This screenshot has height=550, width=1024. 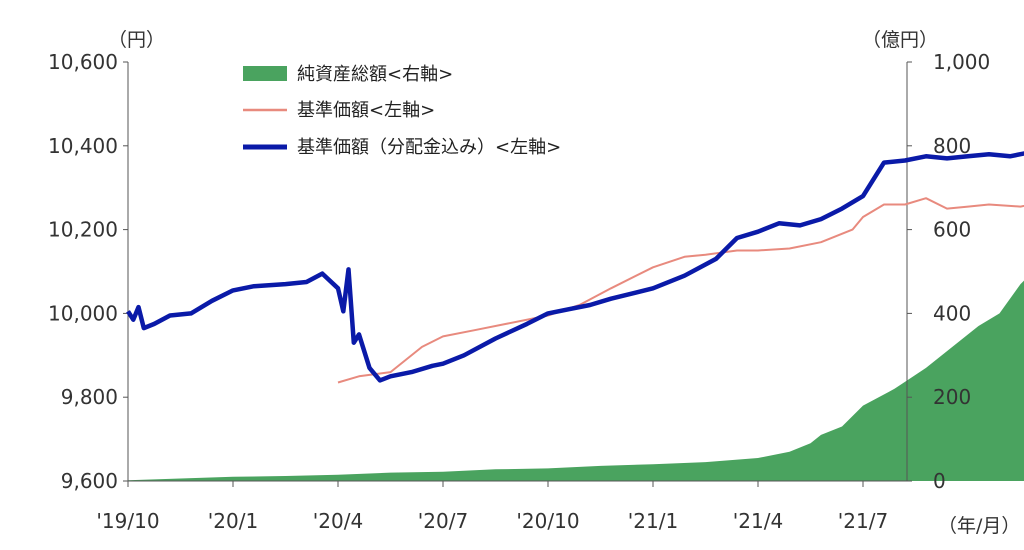 I want to click on legend: 純資産総額<右軸> 基準価額<左軸> 基準価額（分配金込み）<左軸>, so click(x=402, y=111).